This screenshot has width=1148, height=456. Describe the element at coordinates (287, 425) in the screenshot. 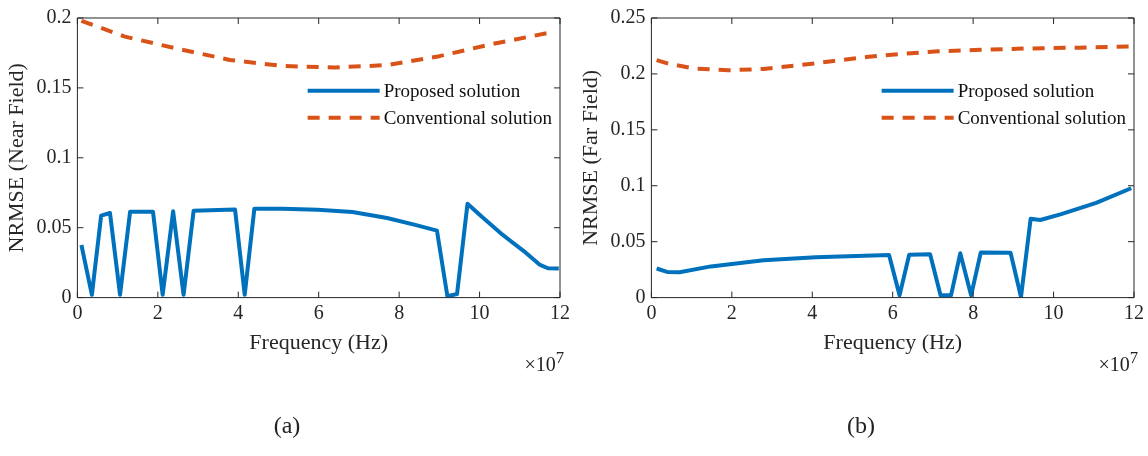

I see `text: (a)` at that location.